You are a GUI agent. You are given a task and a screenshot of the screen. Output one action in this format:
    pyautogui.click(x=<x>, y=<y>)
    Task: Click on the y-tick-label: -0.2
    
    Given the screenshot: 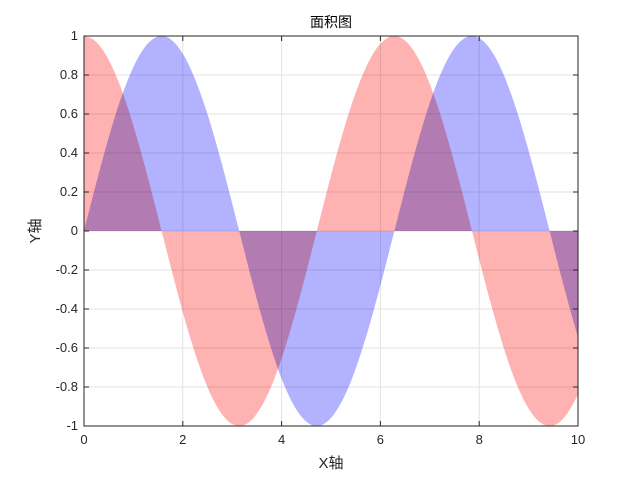 What is the action you would take?
    pyautogui.click(x=67, y=269)
    